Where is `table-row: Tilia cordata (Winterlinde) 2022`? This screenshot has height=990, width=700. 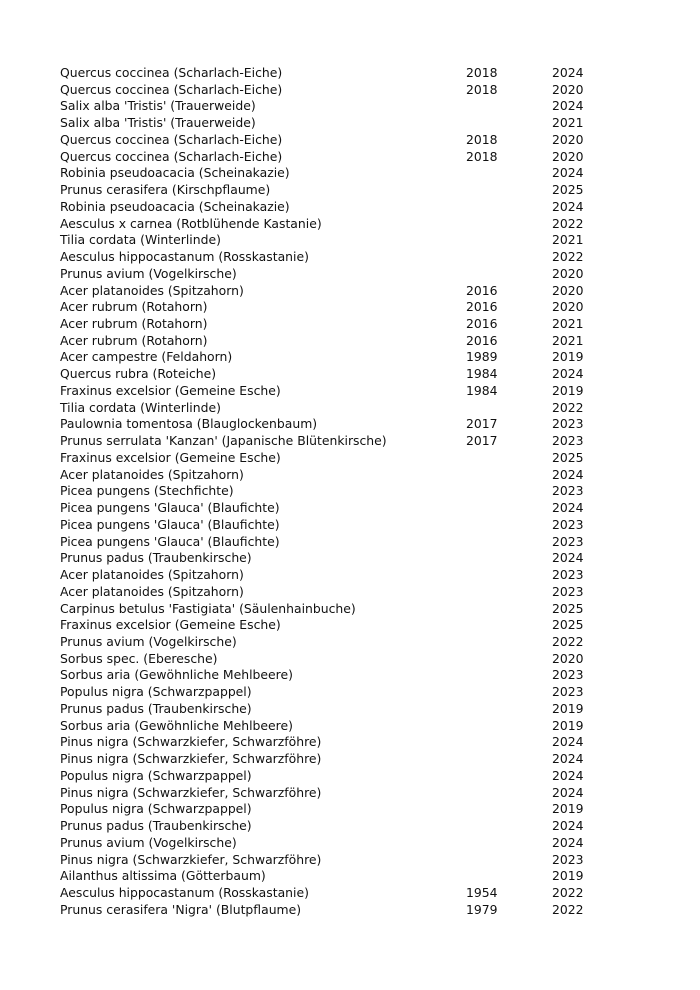 table-row: Tilia cordata (Winterlinde) 2022 is located at coordinates (330, 408).